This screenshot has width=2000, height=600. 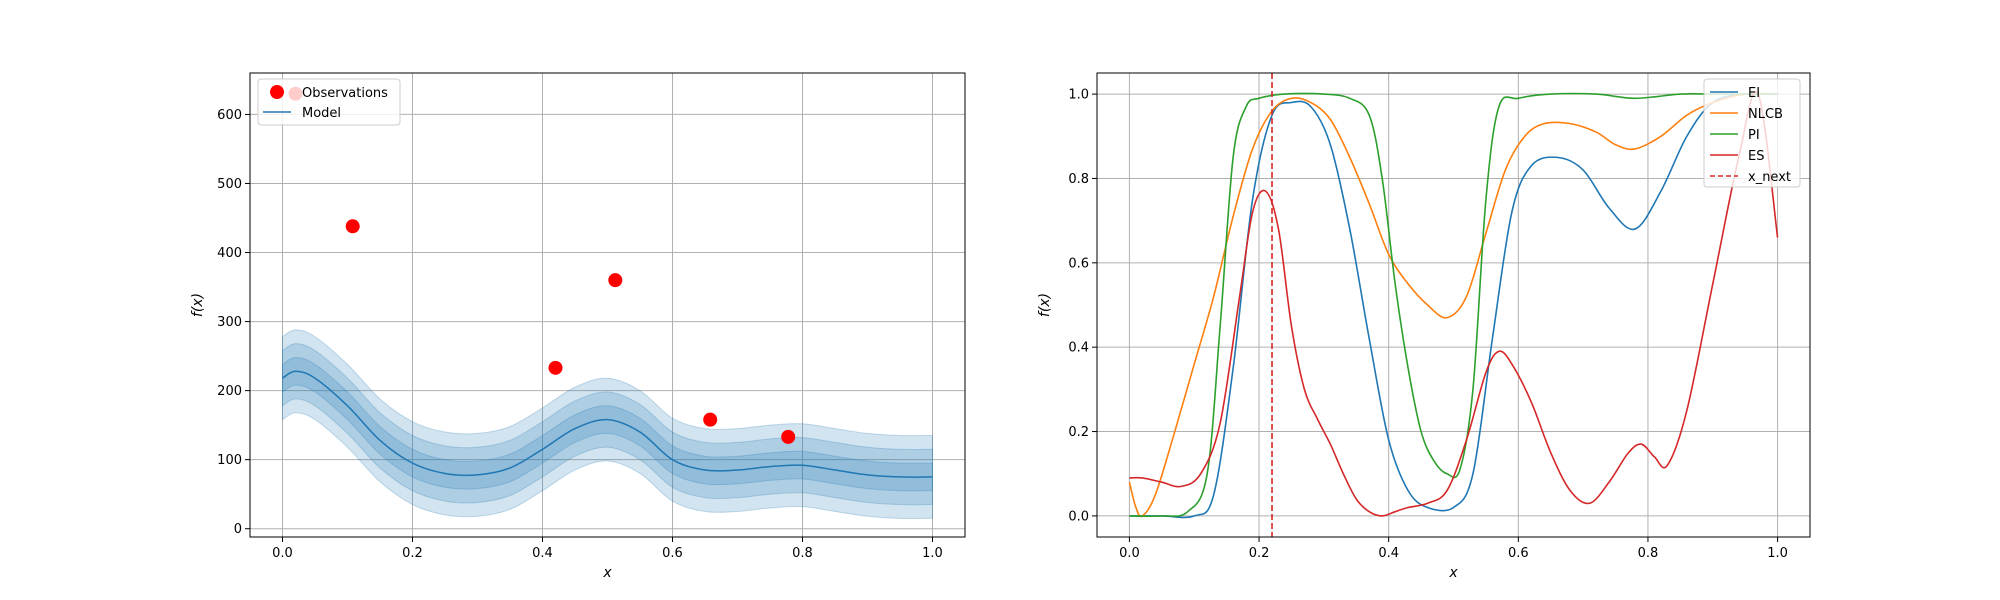 What do you see at coordinates (277, 92) in the screenshot?
I see `legend-observations-marker` at bounding box center [277, 92].